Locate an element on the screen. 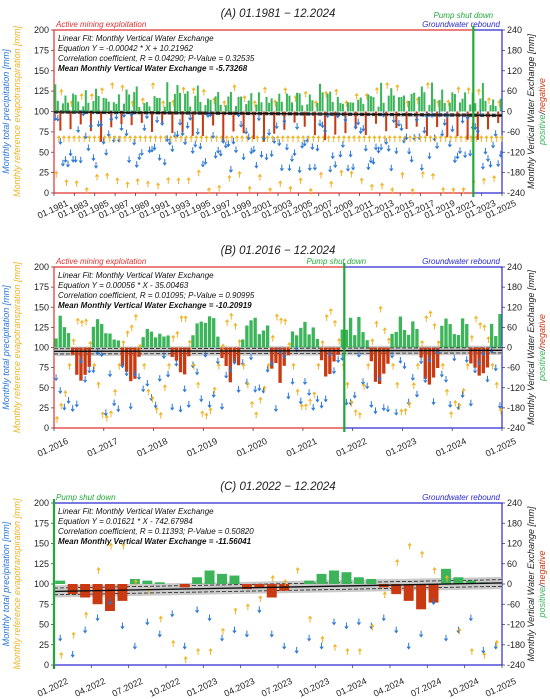 The height and width of the screenshot is (699, 550). rebound-frame is located at coordinates (488, 111).